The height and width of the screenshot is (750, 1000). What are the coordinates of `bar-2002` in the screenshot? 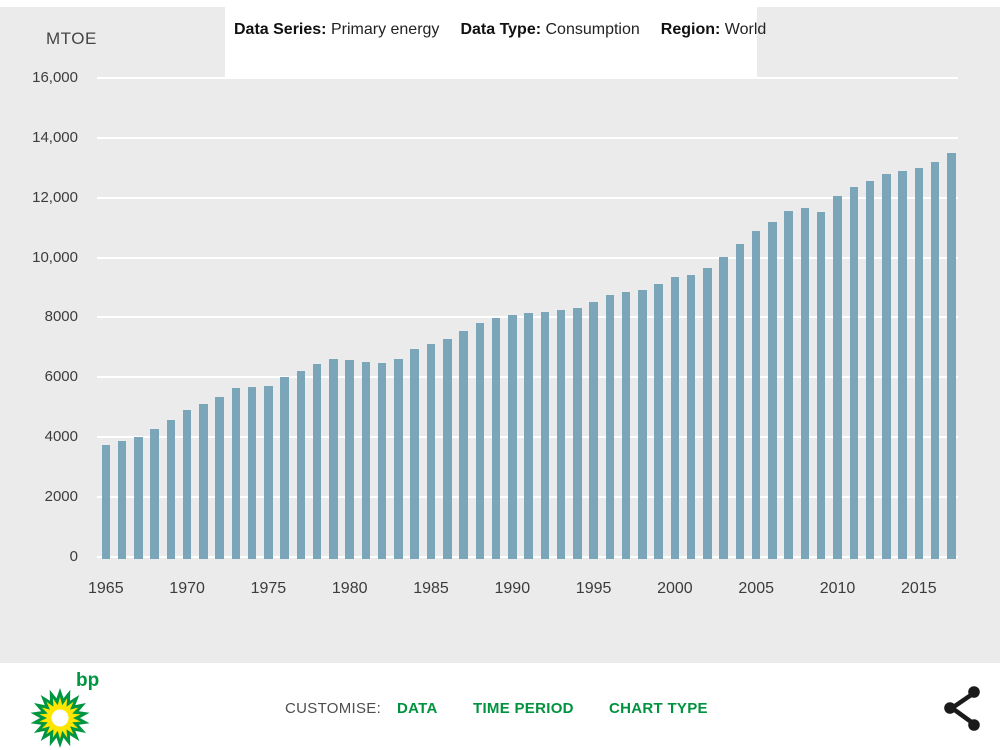 It's located at (707, 413).